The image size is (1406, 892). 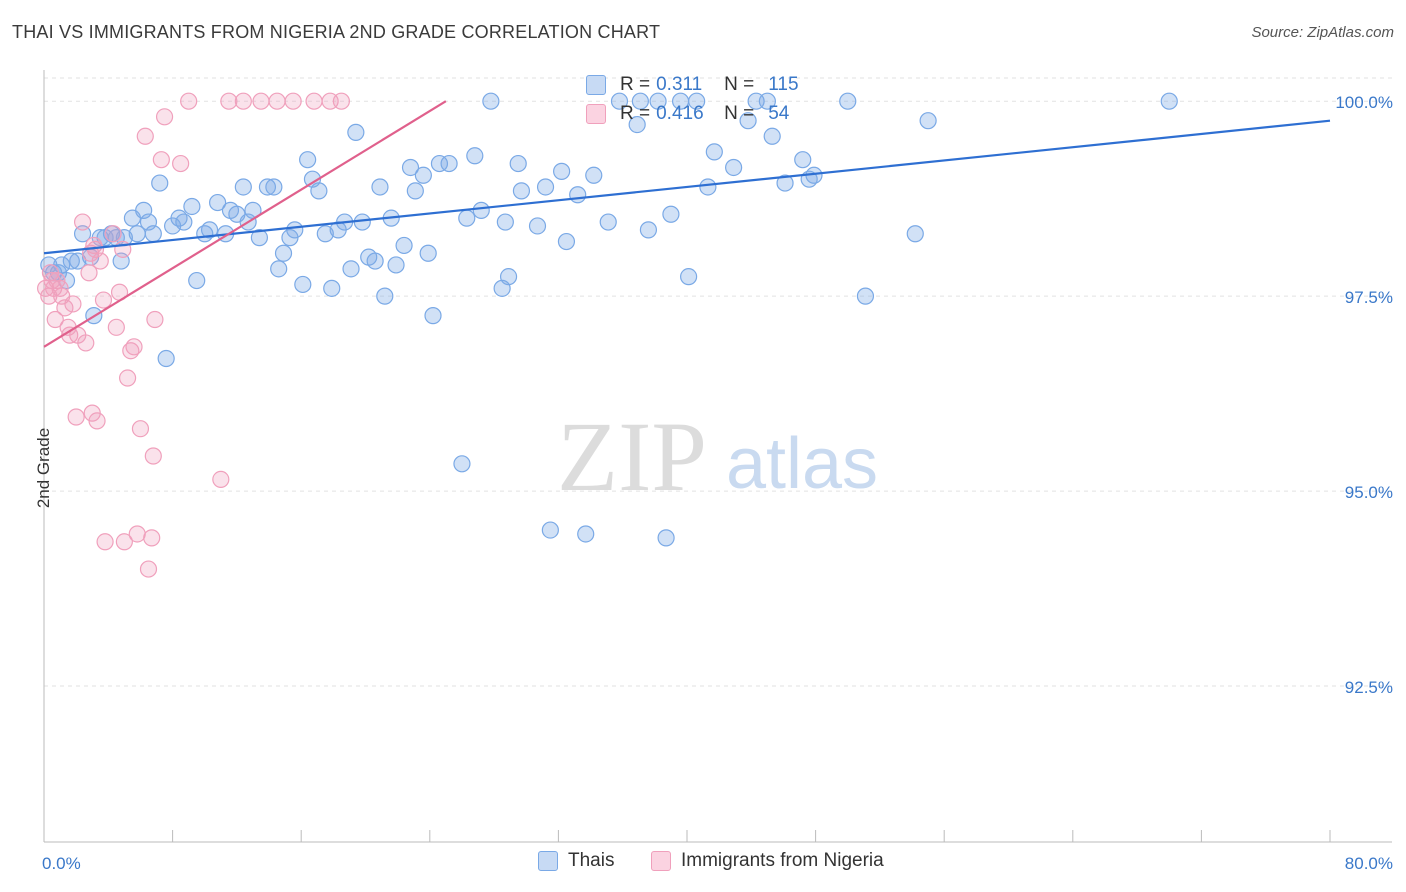 What do you see at coordinates (1364, 102) in the screenshot?
I see `y-tick-label: 100.0%` at bounding box center [1364, 102].